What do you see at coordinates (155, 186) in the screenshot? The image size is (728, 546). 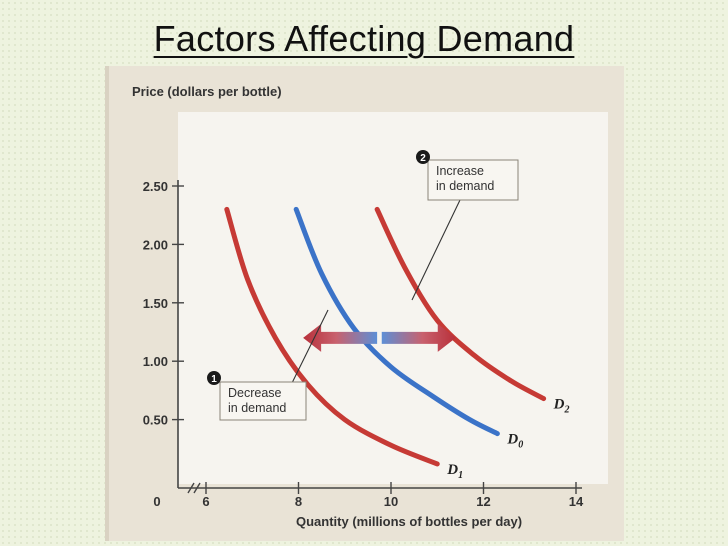 I see `y-tick-label: 2.50` at bounding box center [155, 186].